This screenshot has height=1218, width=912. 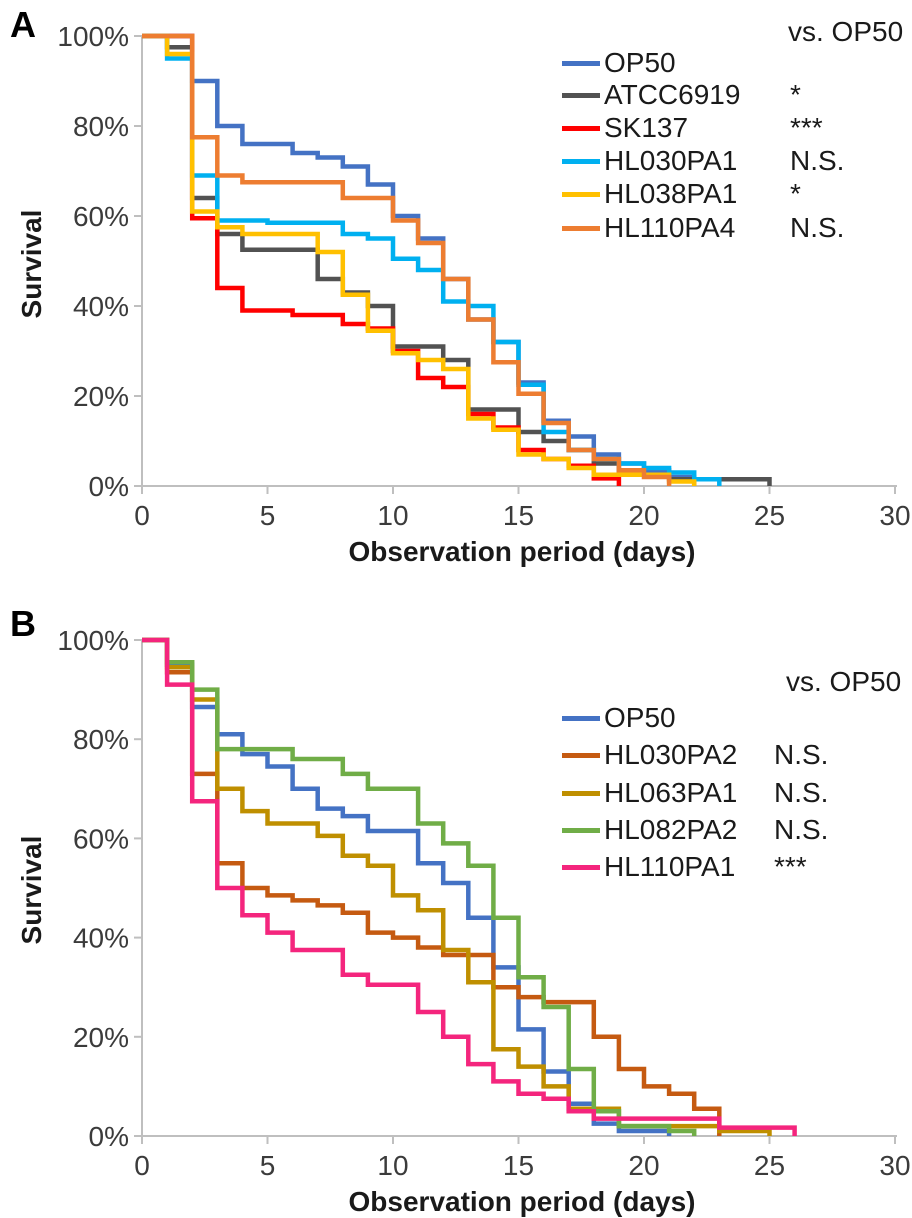 I want to click on legend-line-hl110pa1, so click(x=581, y=867).